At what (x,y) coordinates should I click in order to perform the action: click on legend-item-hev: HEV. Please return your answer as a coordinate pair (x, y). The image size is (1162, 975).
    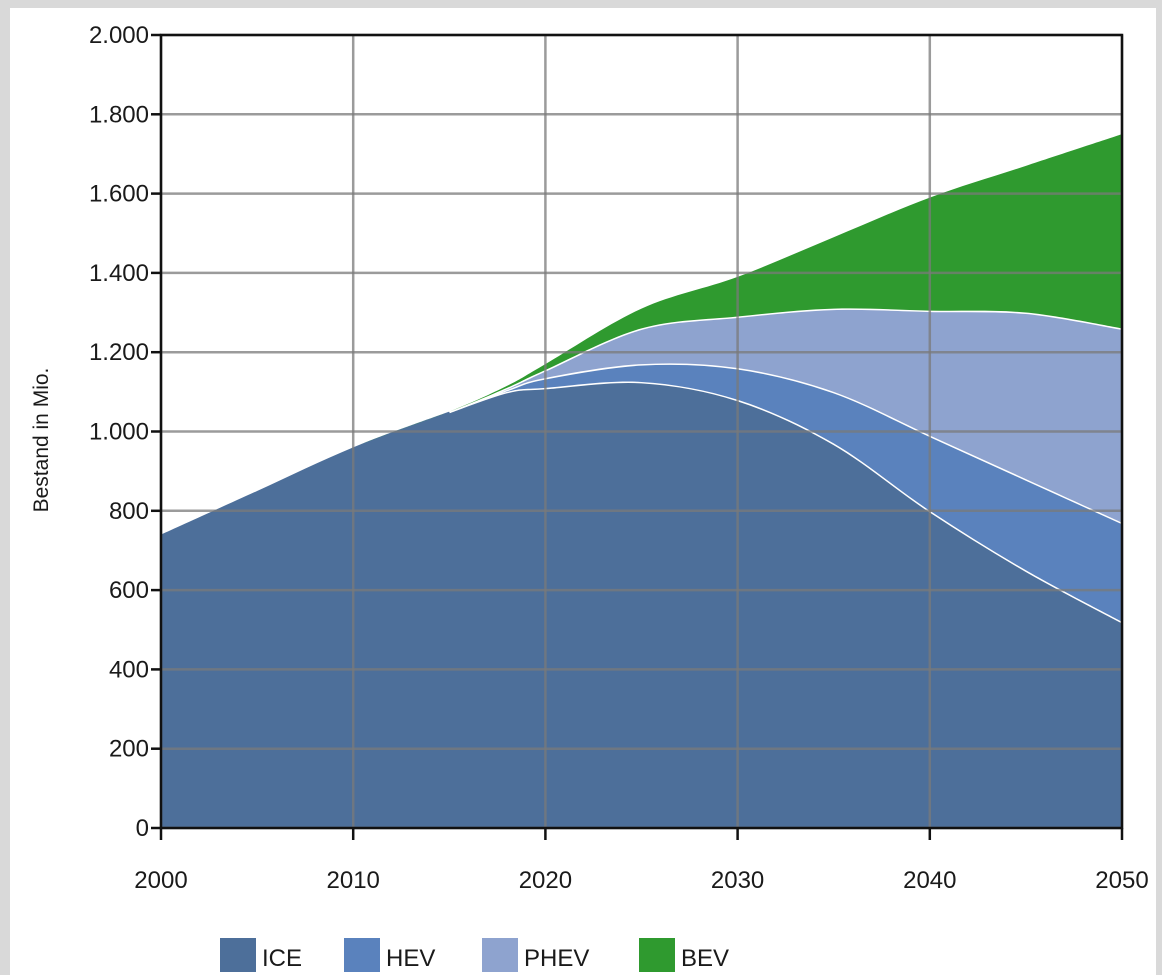
    Looking at the image, I should click on (389, 955).